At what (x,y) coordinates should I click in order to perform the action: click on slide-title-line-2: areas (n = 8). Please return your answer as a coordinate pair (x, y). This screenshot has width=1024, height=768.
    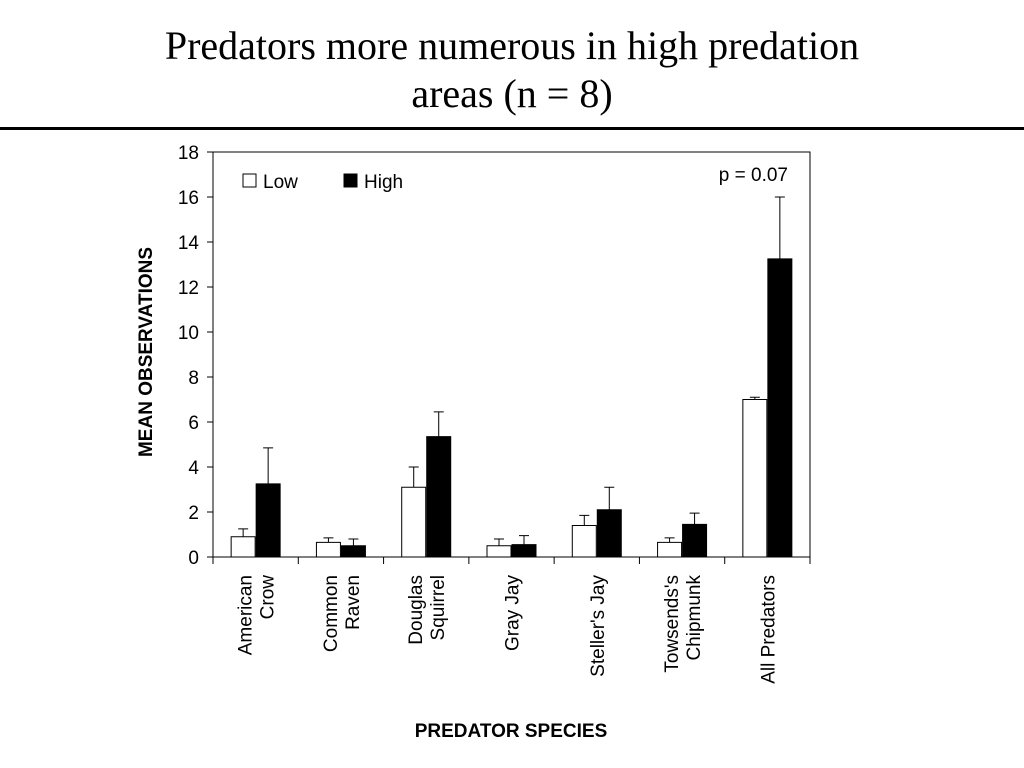
    Looking at the image, I should click on (512, 93).